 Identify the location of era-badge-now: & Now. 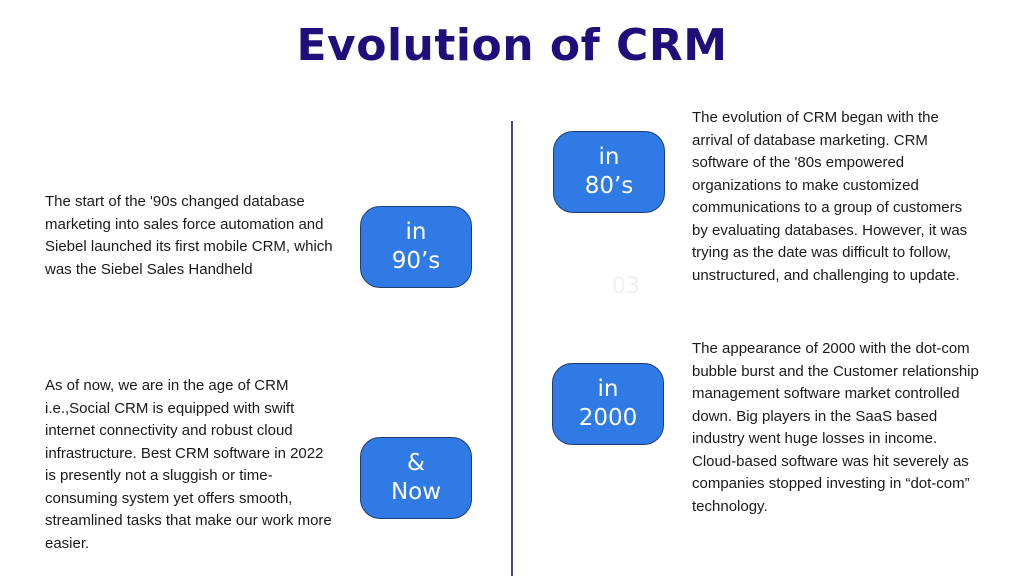
(416, 478).